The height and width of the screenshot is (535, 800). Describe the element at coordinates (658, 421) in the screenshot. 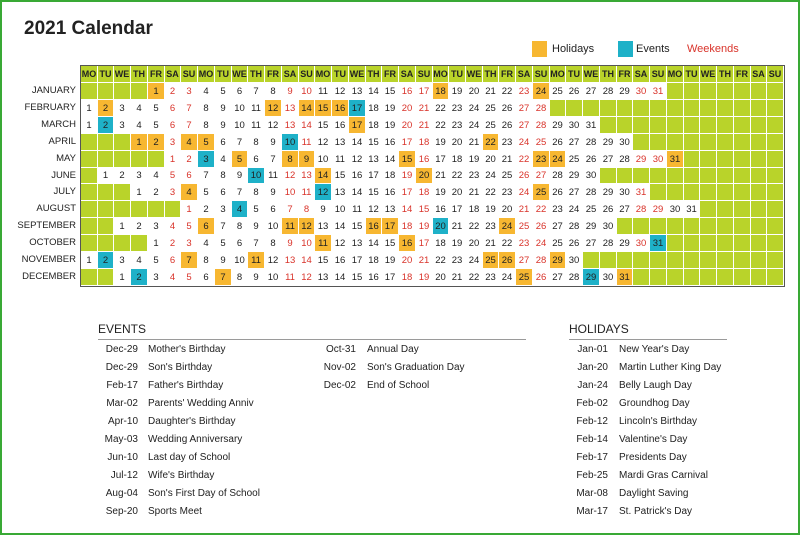

I see `holiday-name: Lincoln's Birthday` at that location.